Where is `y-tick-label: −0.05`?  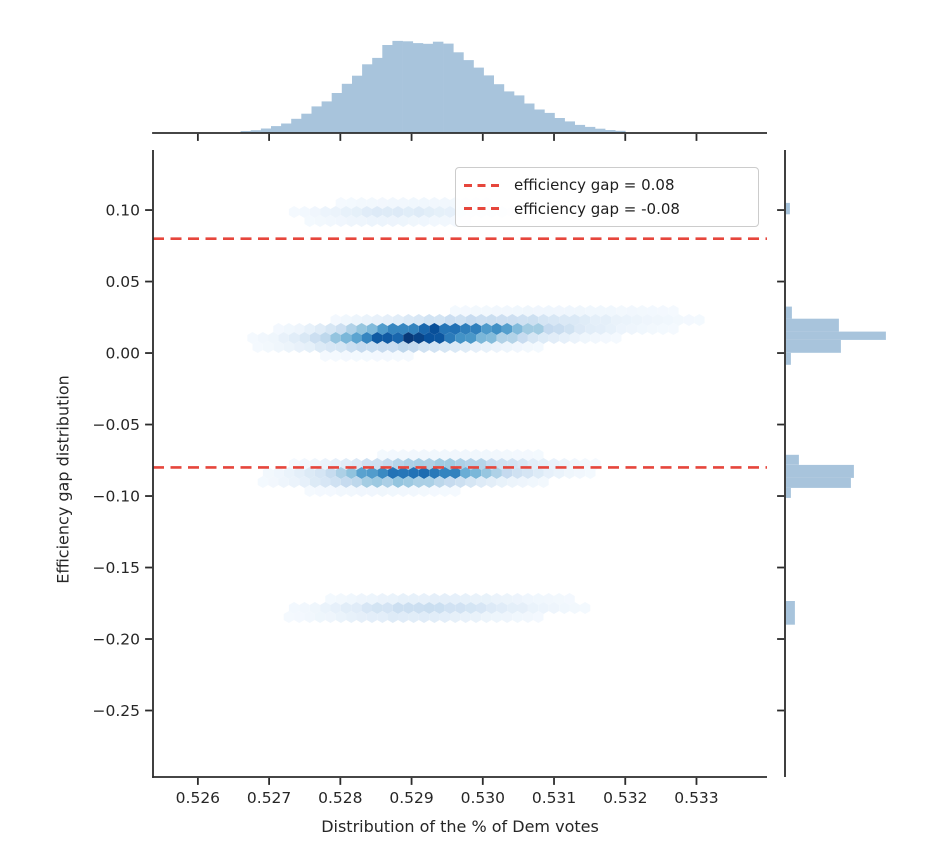
y-tick-label: −0.05 is located at coordinates (117, 425).